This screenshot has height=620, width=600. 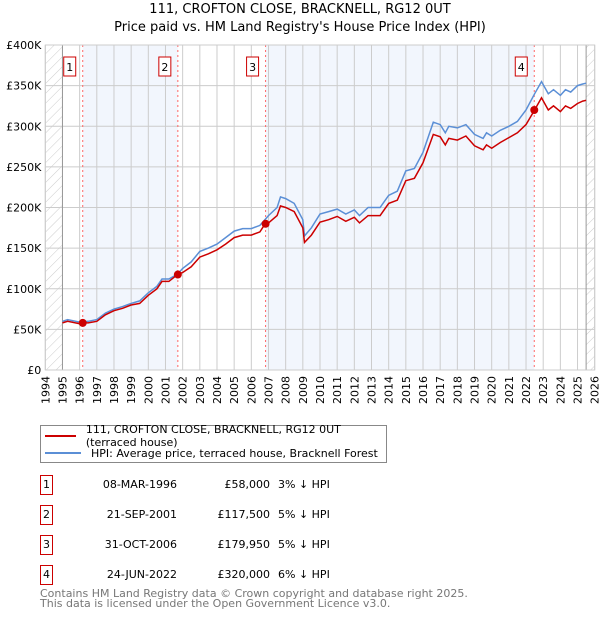 What do you see at coordinates (34, 370) in the screenshot?
I see `y-tick-label: £0` at bounding box center [34, 370].